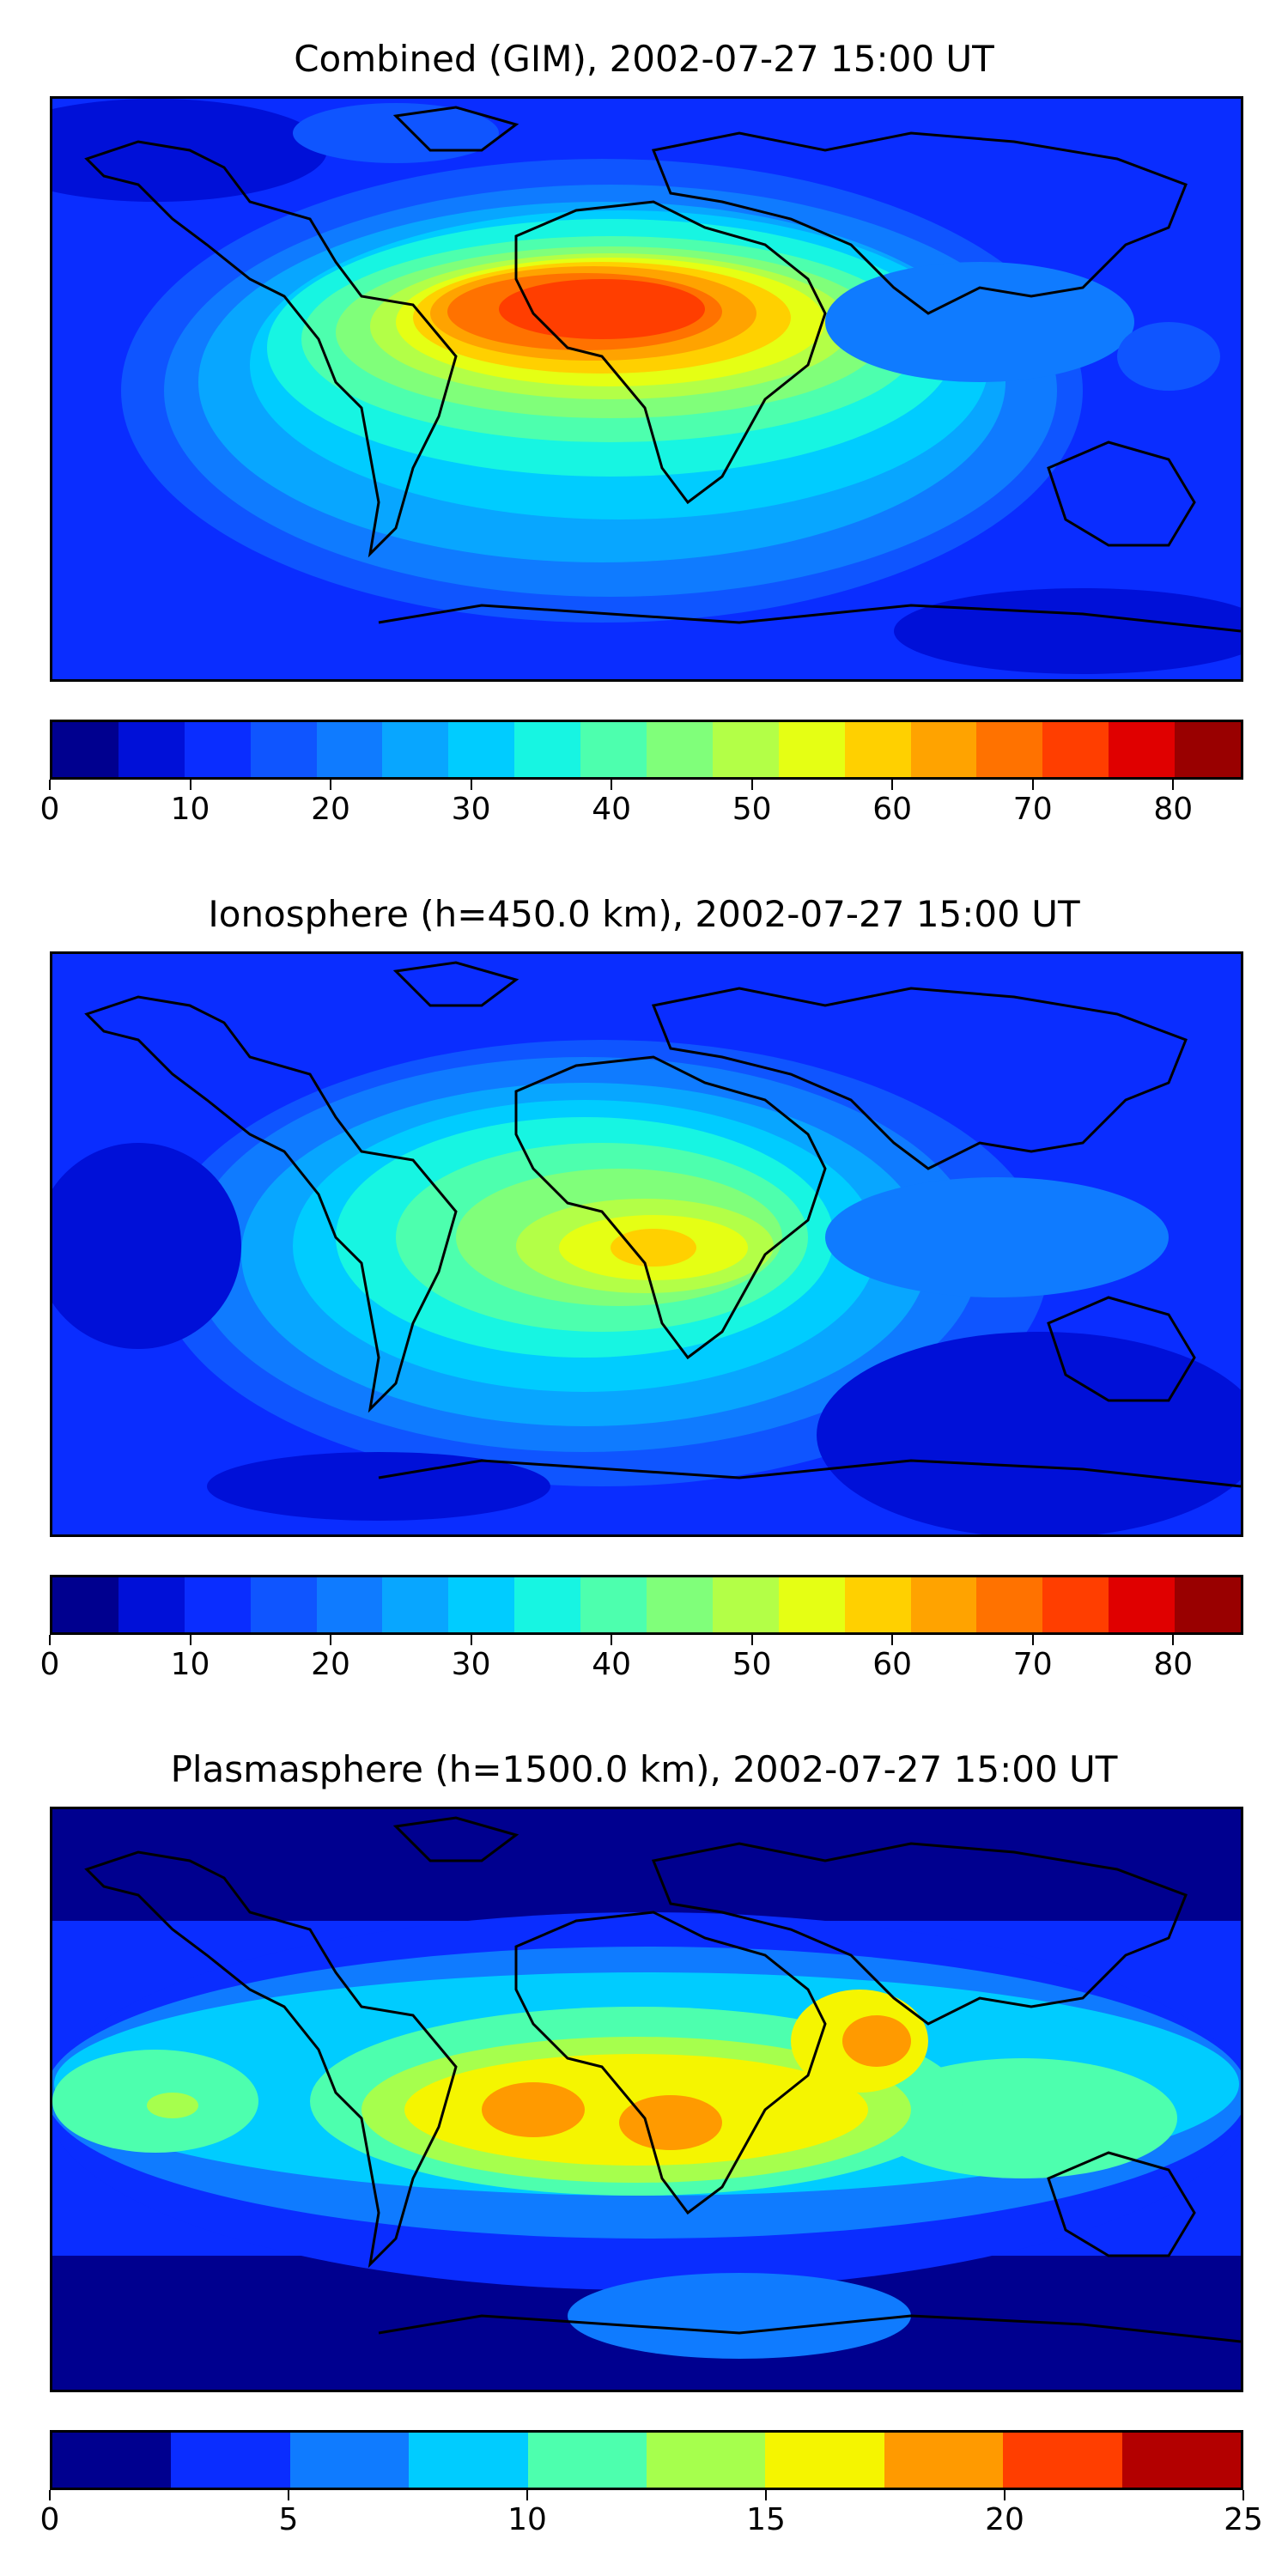 Image resolution: width=1288 pixels, height=2576 pixels. What do you see at coordinates (644, 59) in the screenshot?
I see `panel-title: Combined (GIM), 2002-07-27 15:00 UT` at bounding box center [644, 59].